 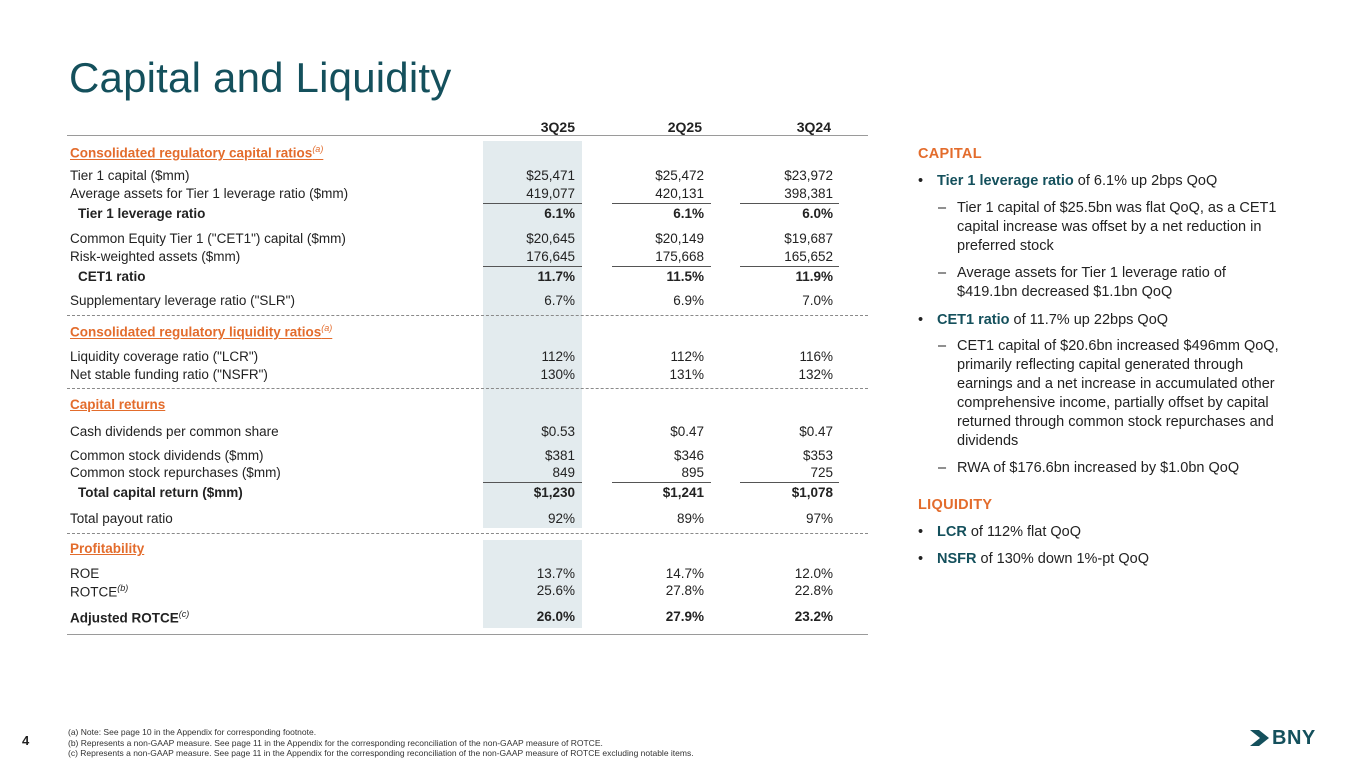 What do you see at coordinates (451, 591) in the screenshot?
I see `table-row: ROTCE(b) 25.6% 27.8% 22.8%` at bounding box center [451, 591].